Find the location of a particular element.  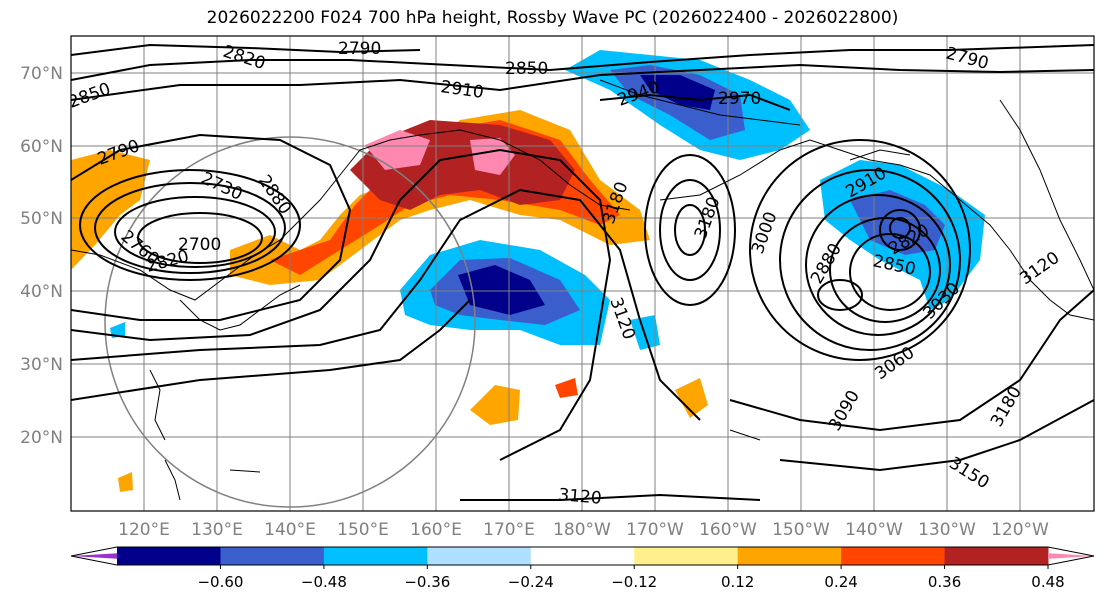

lat-label: 20°N is located at coordinates (41, 438).